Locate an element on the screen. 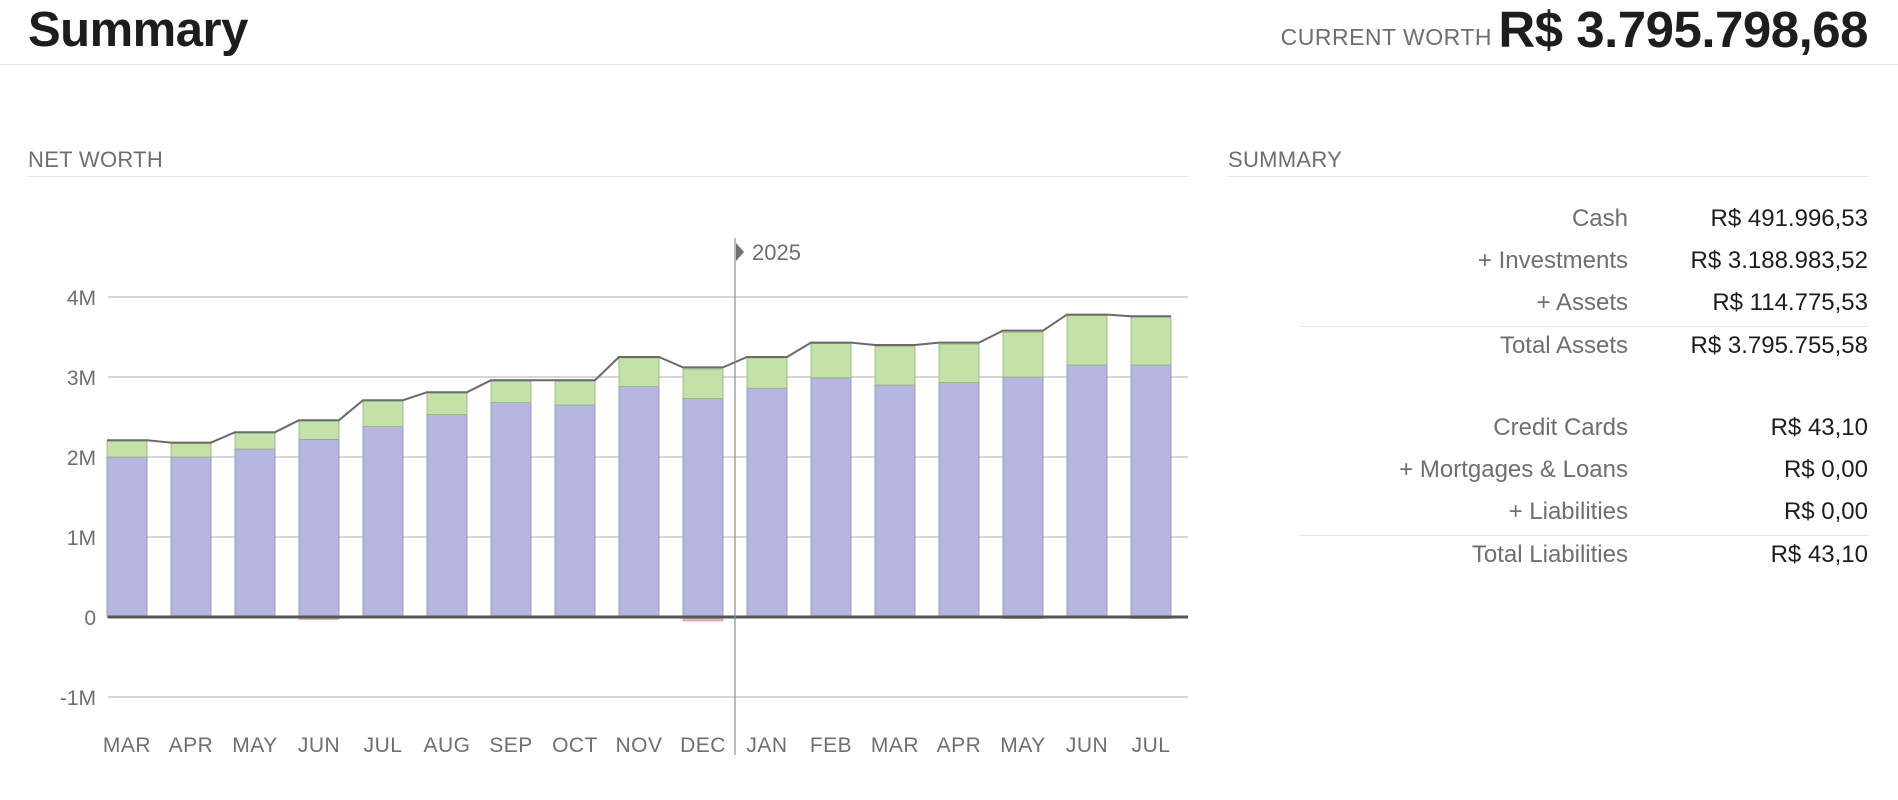 This screenshot has height=800, width=1898. summary-row-cash: Cash R$ 491.996,53 is located at coordinates (1584, 221).